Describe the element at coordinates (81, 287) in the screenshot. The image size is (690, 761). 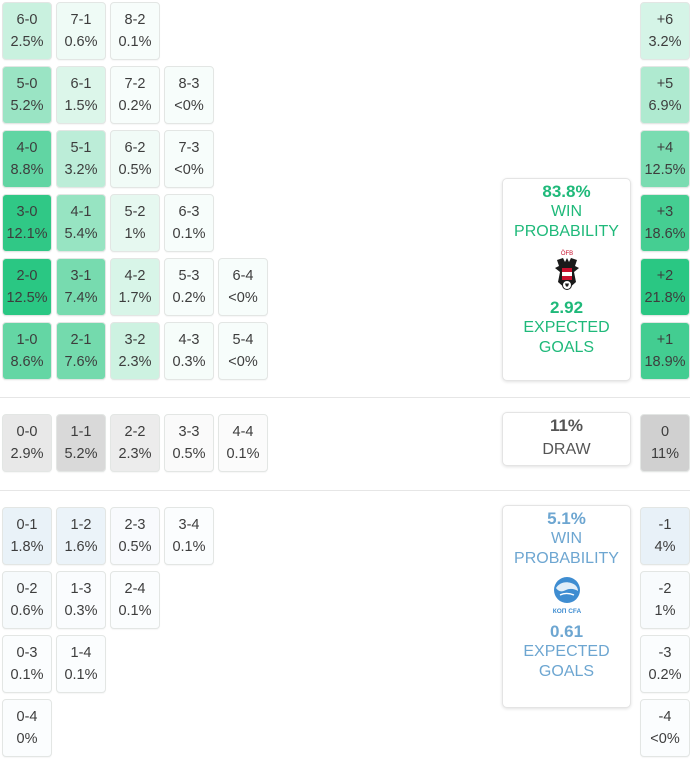
I see `score-cell: 3-1 7.4%` at that location.